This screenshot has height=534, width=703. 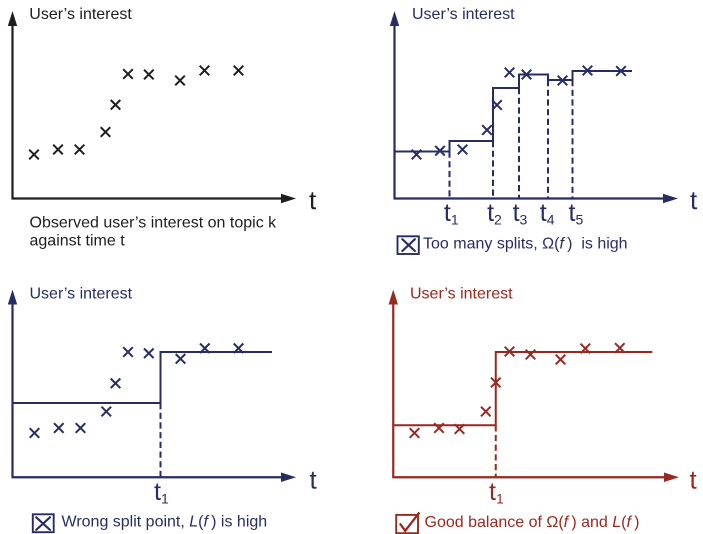 What do you see at coordinates (576, 213) in the screenshot?
I see `svg-text: t5` at bounding box center [576, 213].